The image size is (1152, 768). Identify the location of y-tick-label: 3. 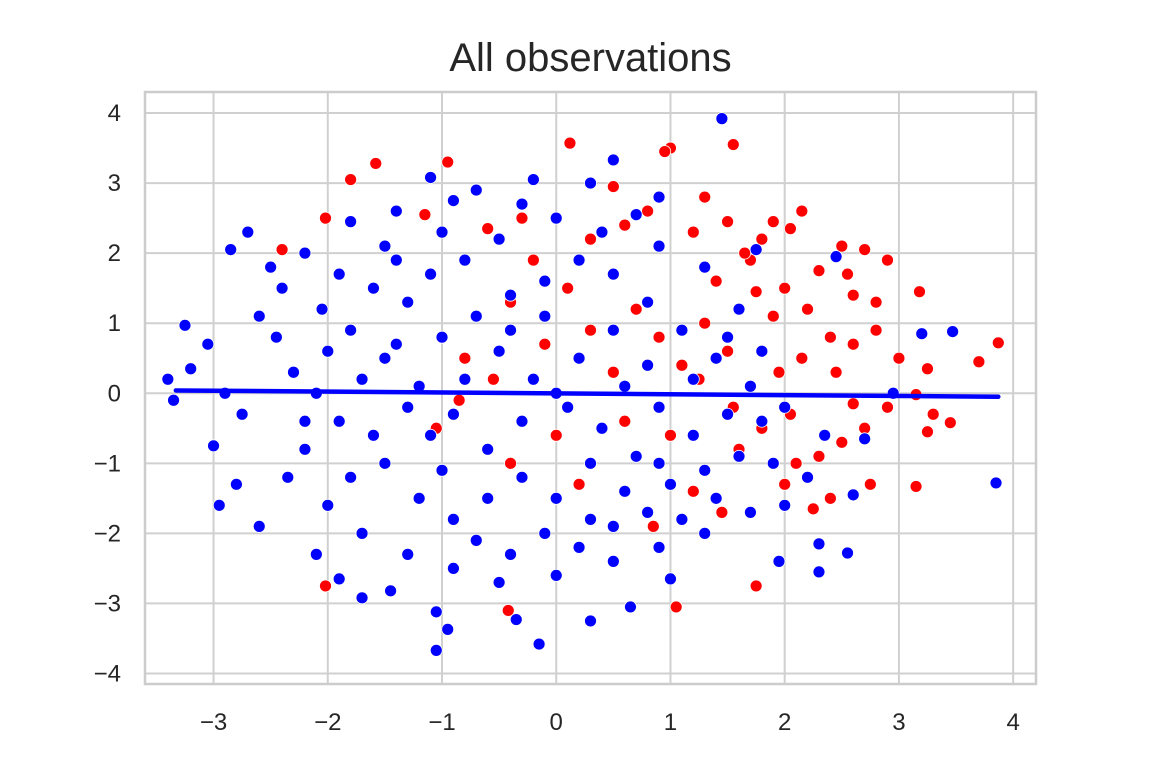
(114, 183).